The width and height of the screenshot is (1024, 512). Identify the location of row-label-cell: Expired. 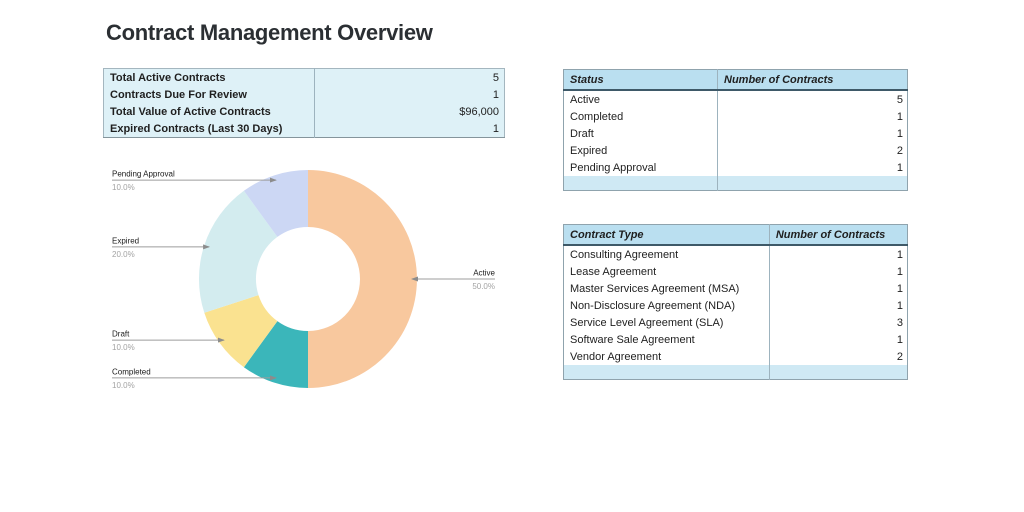
(641, 150).